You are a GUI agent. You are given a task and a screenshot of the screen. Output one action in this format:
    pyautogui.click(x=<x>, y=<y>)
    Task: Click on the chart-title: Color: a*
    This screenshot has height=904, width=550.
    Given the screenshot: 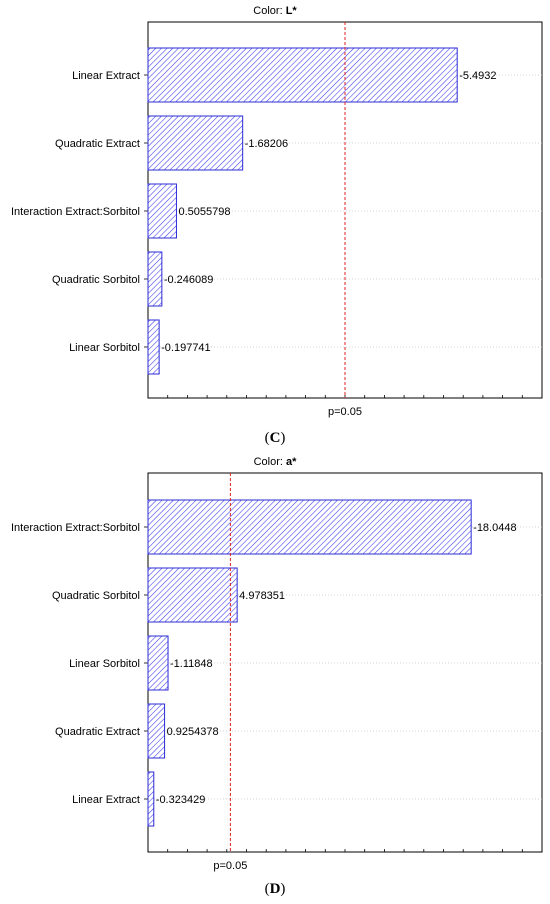 What is the action you would take?
    pyautogui.click(x=276, y=462)
    